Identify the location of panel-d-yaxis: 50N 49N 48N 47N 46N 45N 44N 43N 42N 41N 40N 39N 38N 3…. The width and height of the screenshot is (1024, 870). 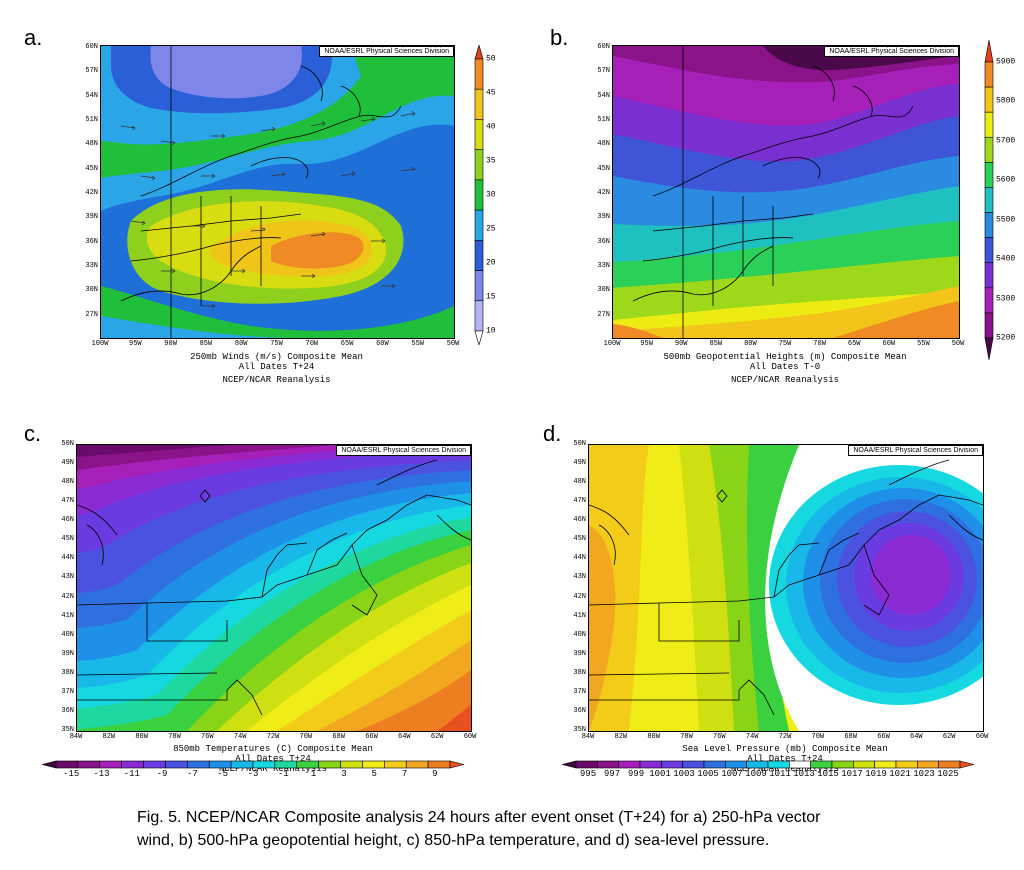
(568, 587).